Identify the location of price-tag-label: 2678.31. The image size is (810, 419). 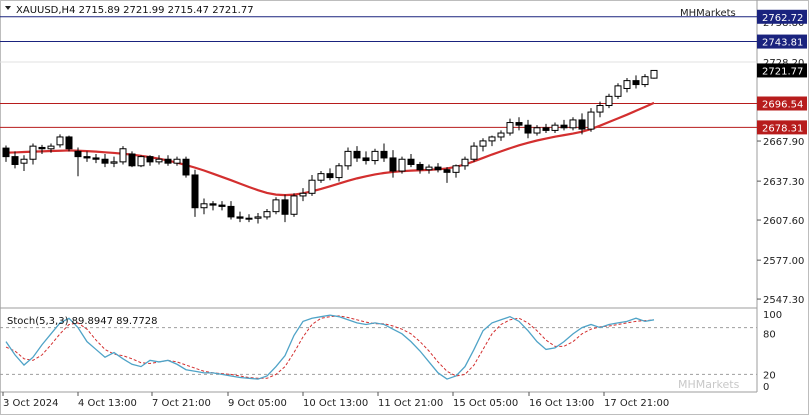
(782, 128).